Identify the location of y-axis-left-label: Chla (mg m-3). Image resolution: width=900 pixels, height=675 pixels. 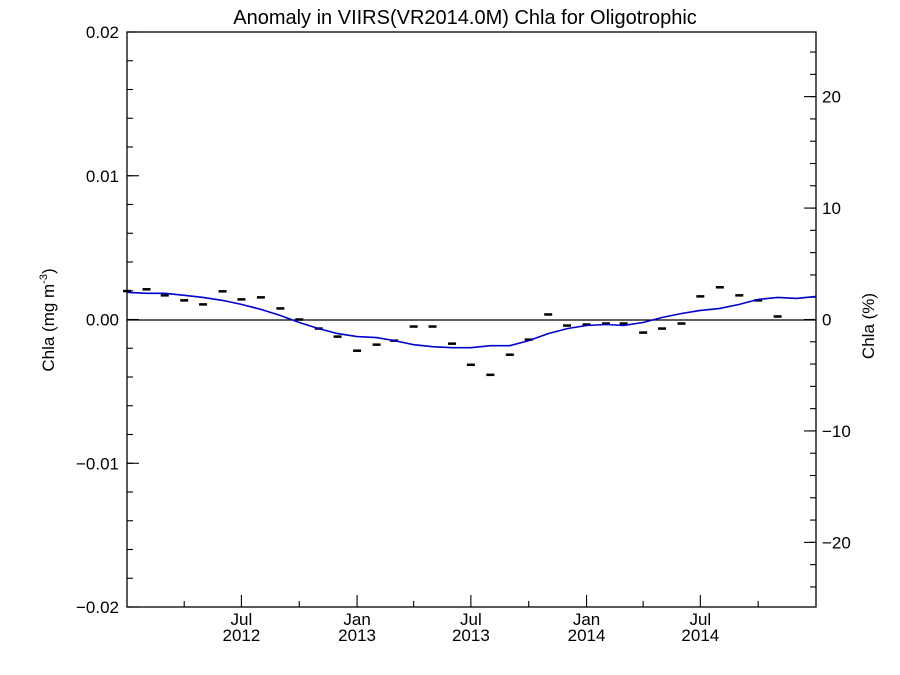
(48, 319).